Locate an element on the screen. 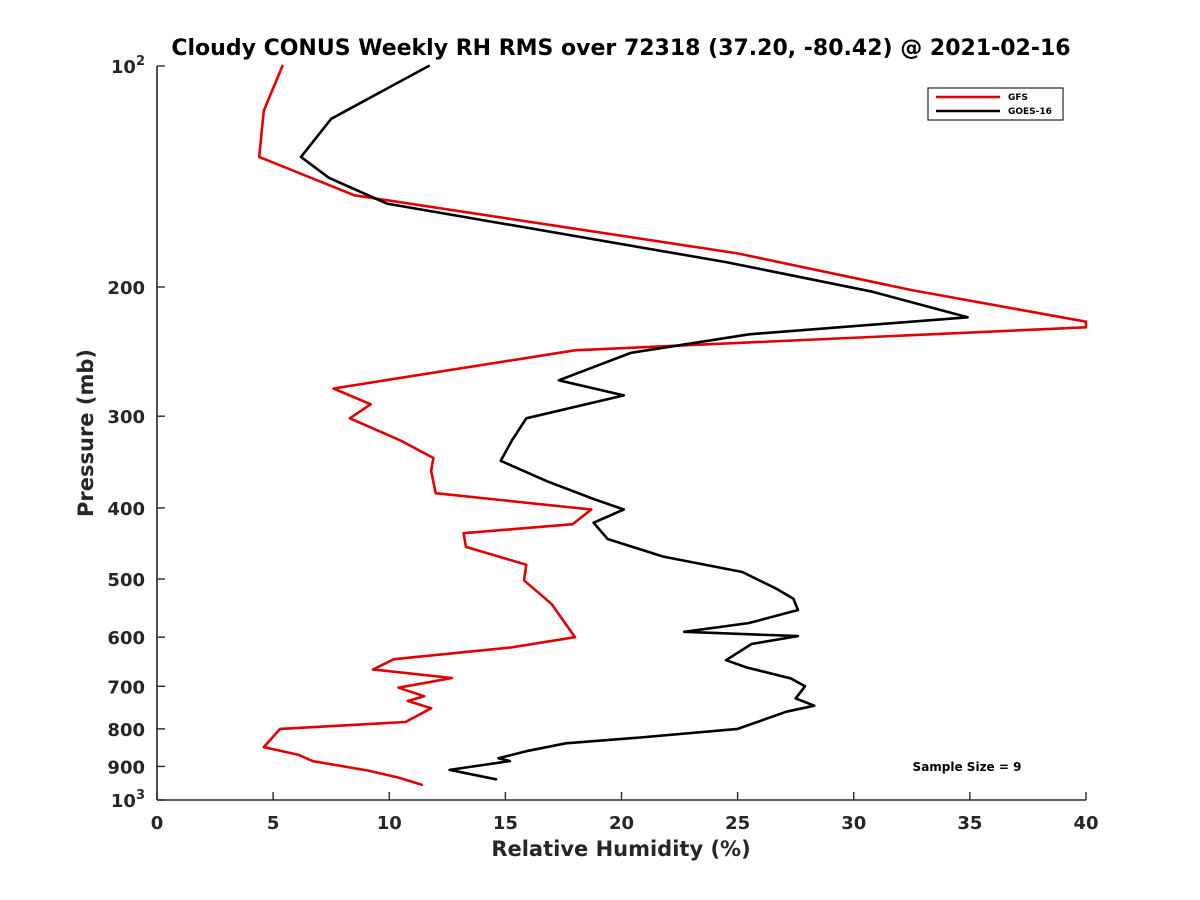  y-tick-label: 300 is located at coordinates (126, 417).